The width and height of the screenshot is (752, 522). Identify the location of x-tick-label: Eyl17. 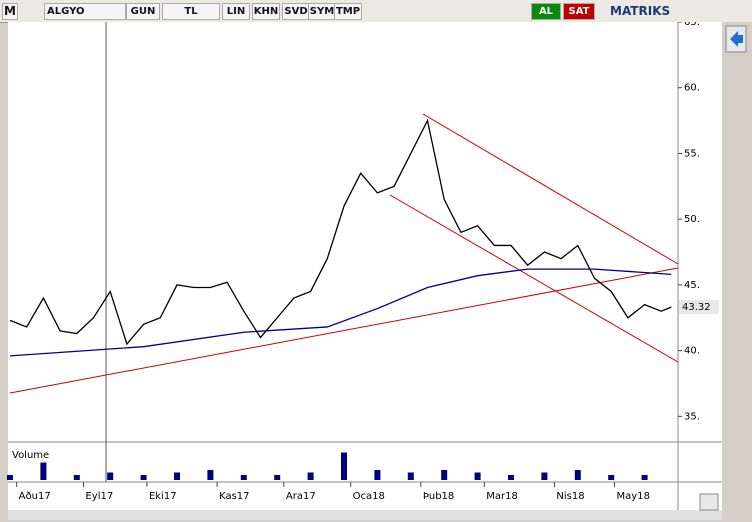
(99, 496).